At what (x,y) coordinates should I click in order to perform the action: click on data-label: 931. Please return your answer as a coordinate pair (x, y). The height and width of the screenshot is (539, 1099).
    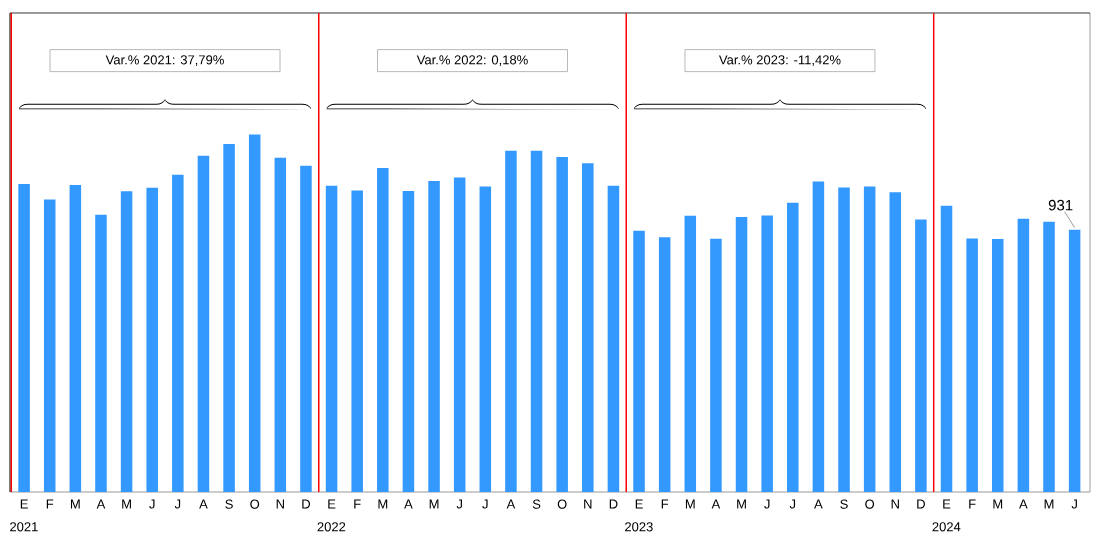
    Looking at the image, I should click on (1060, 205).